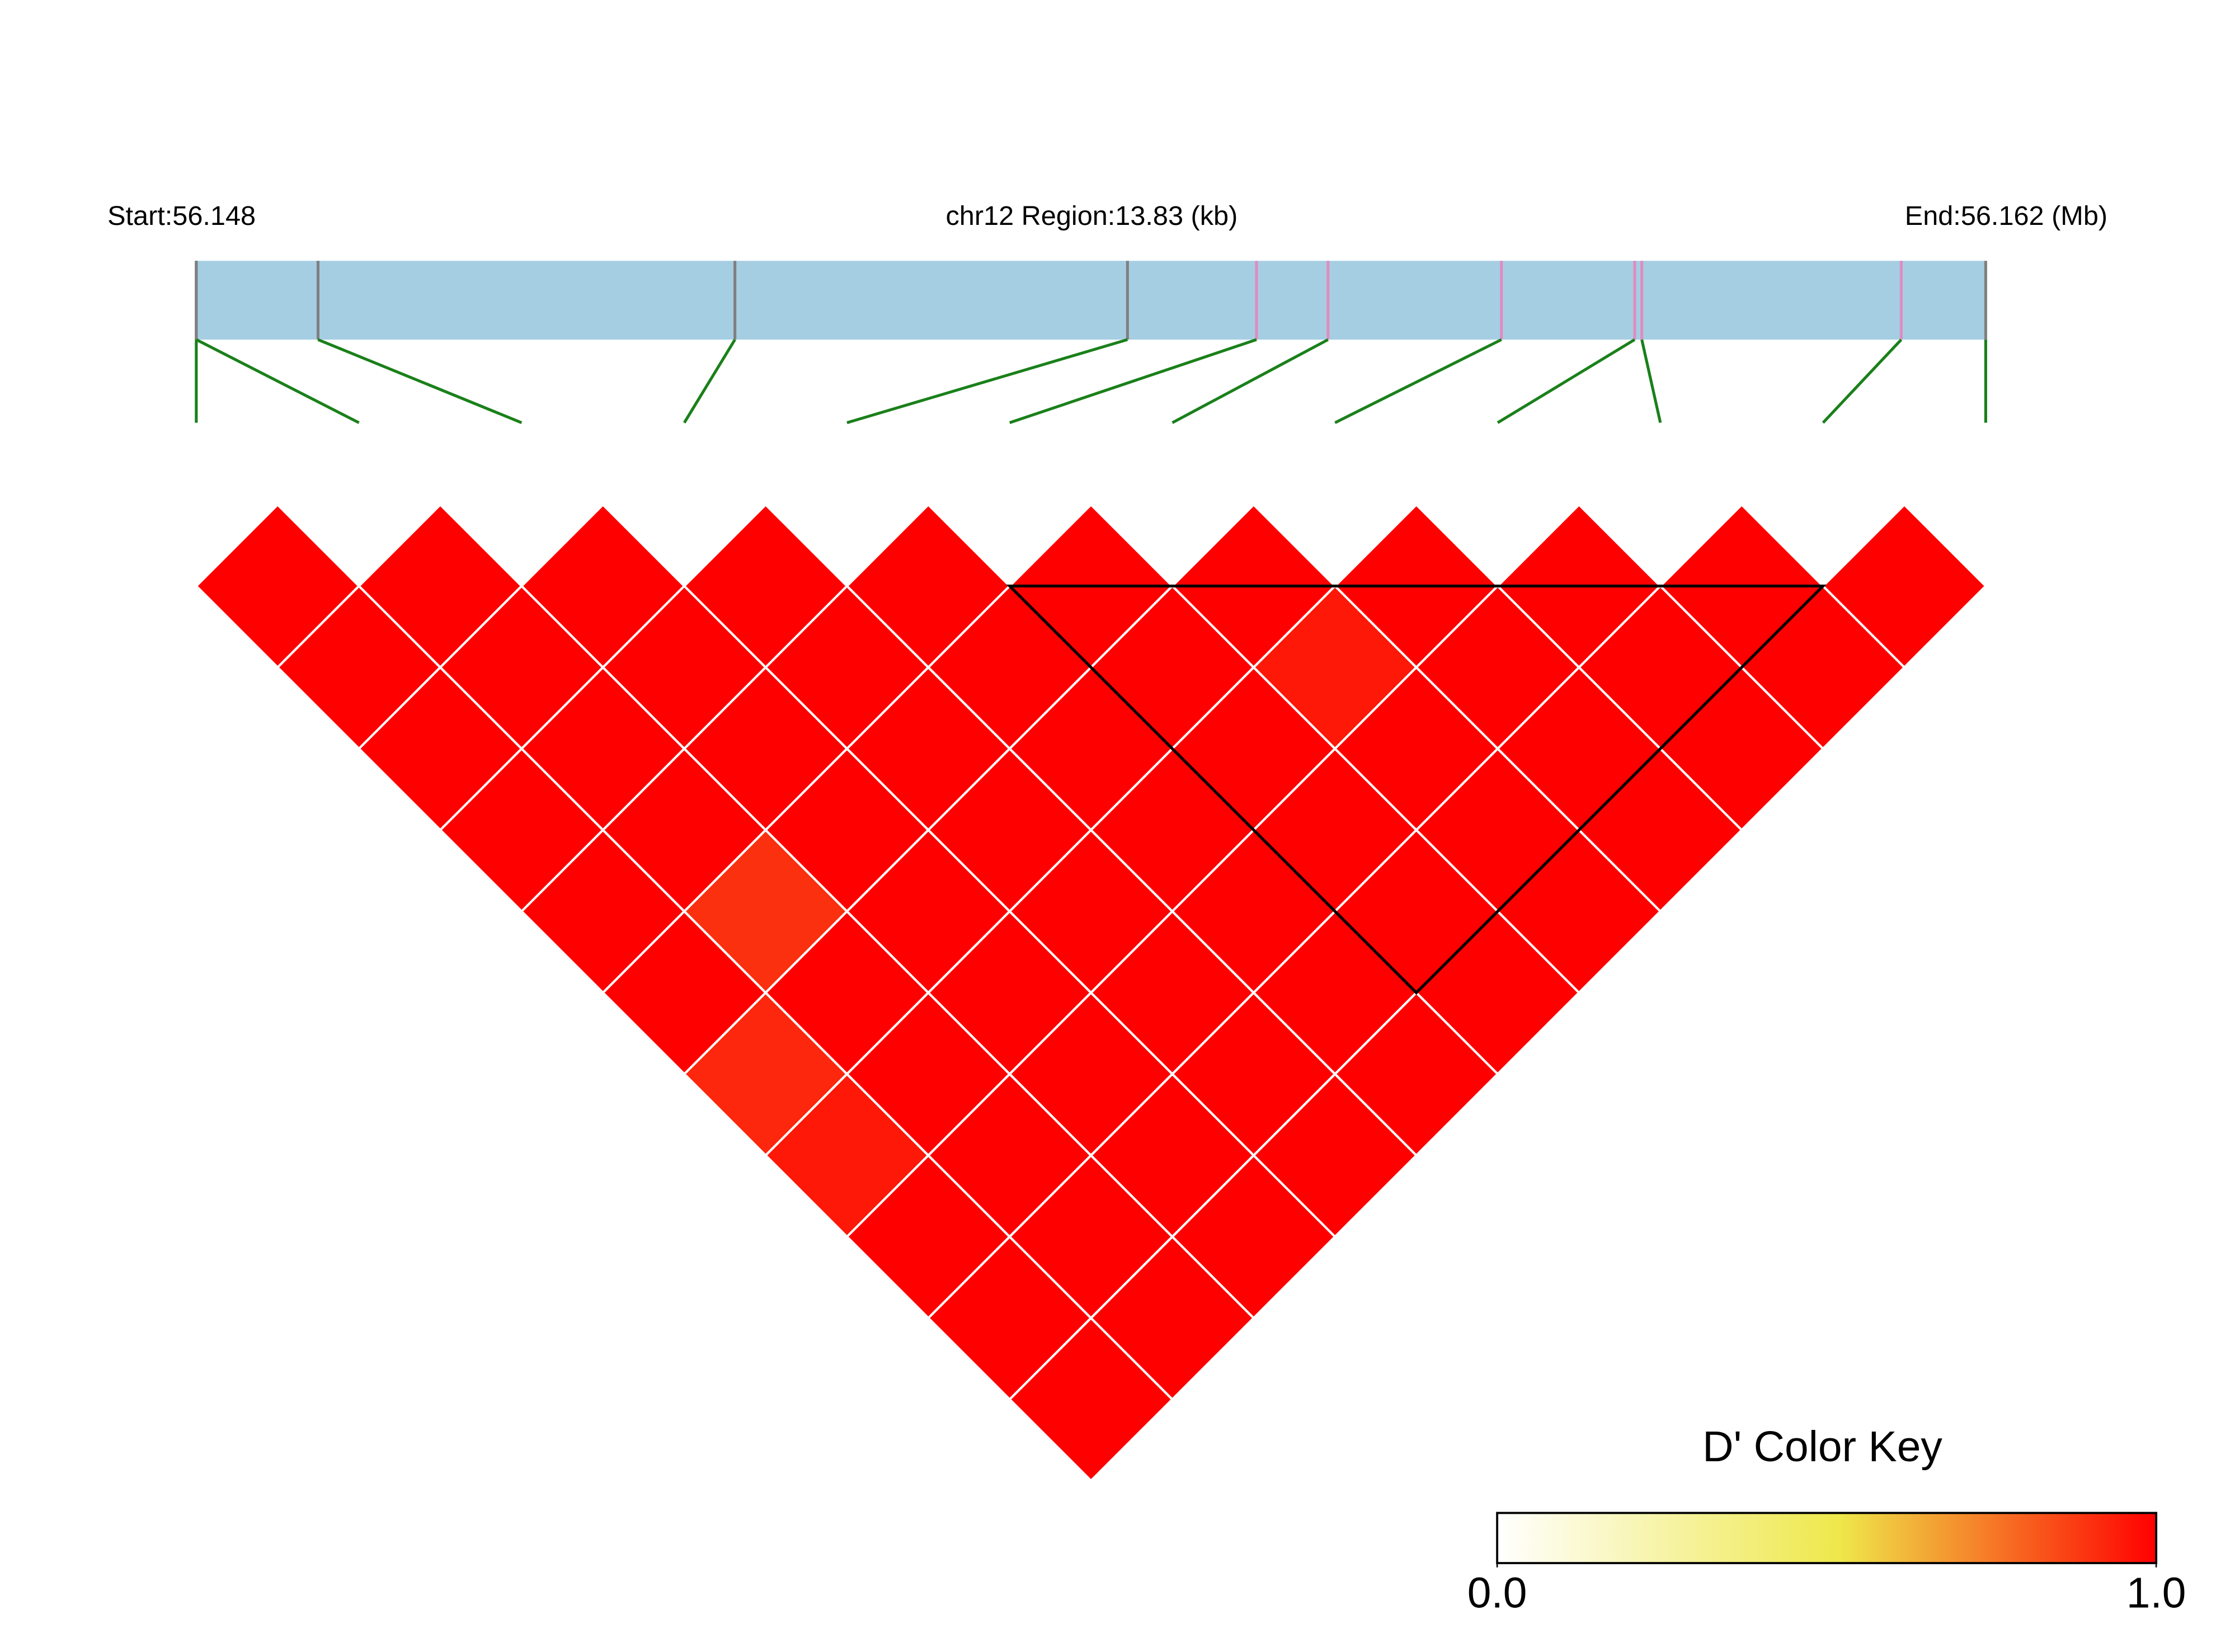 This screenshot has width=2235, height=1652. What do you see at coordinates (1091, 300) in the screenshot?
I see `region-track` at bounding box center [1091, 300].